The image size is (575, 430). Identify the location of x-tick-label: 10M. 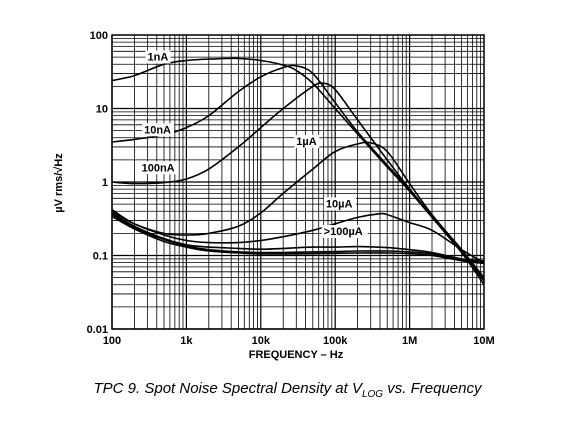
(483, 341).